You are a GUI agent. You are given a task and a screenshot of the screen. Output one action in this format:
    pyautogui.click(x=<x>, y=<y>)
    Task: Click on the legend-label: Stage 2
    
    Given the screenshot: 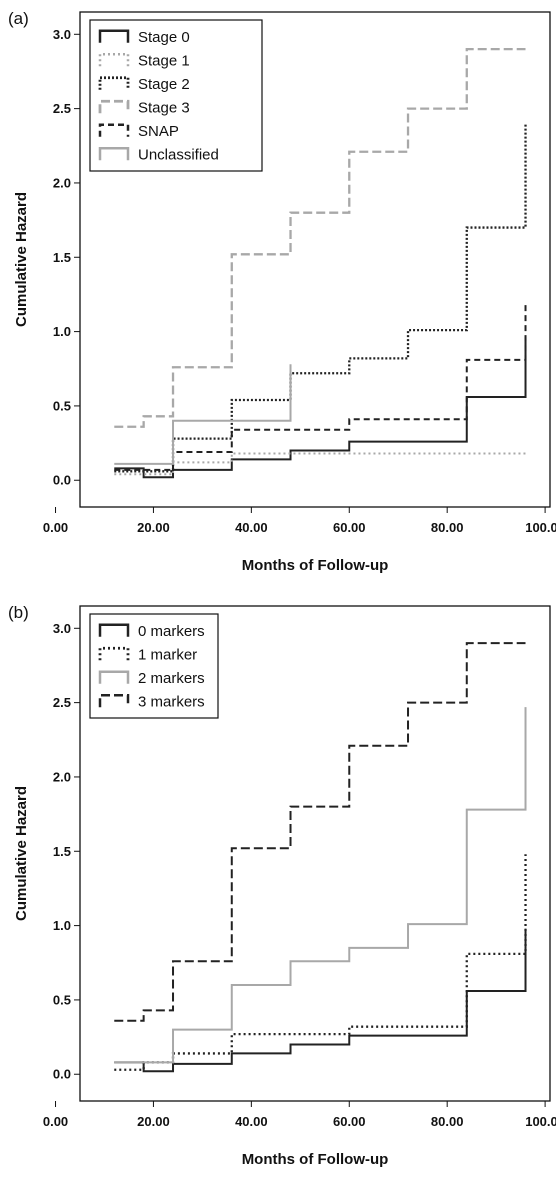 What is the action you would take?
    pyautogui.click(x=164, y=84)
    